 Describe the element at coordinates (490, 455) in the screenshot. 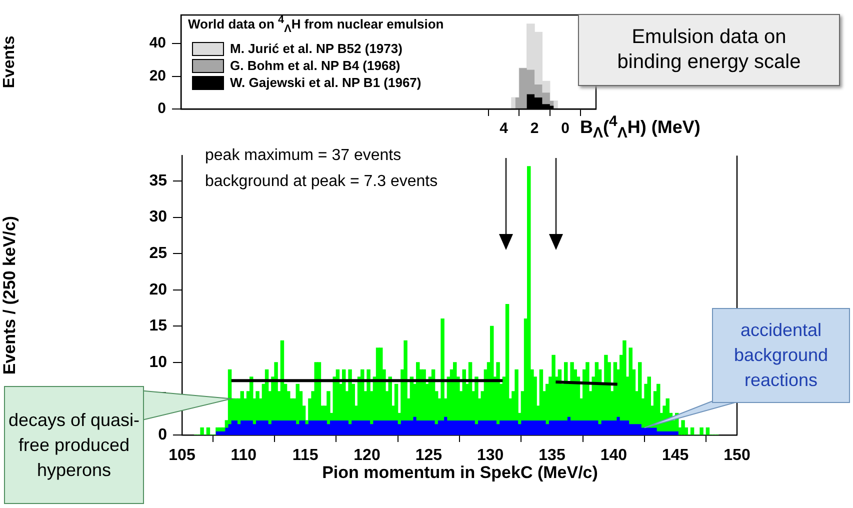

I see `x-tick-label: 130` at that location.